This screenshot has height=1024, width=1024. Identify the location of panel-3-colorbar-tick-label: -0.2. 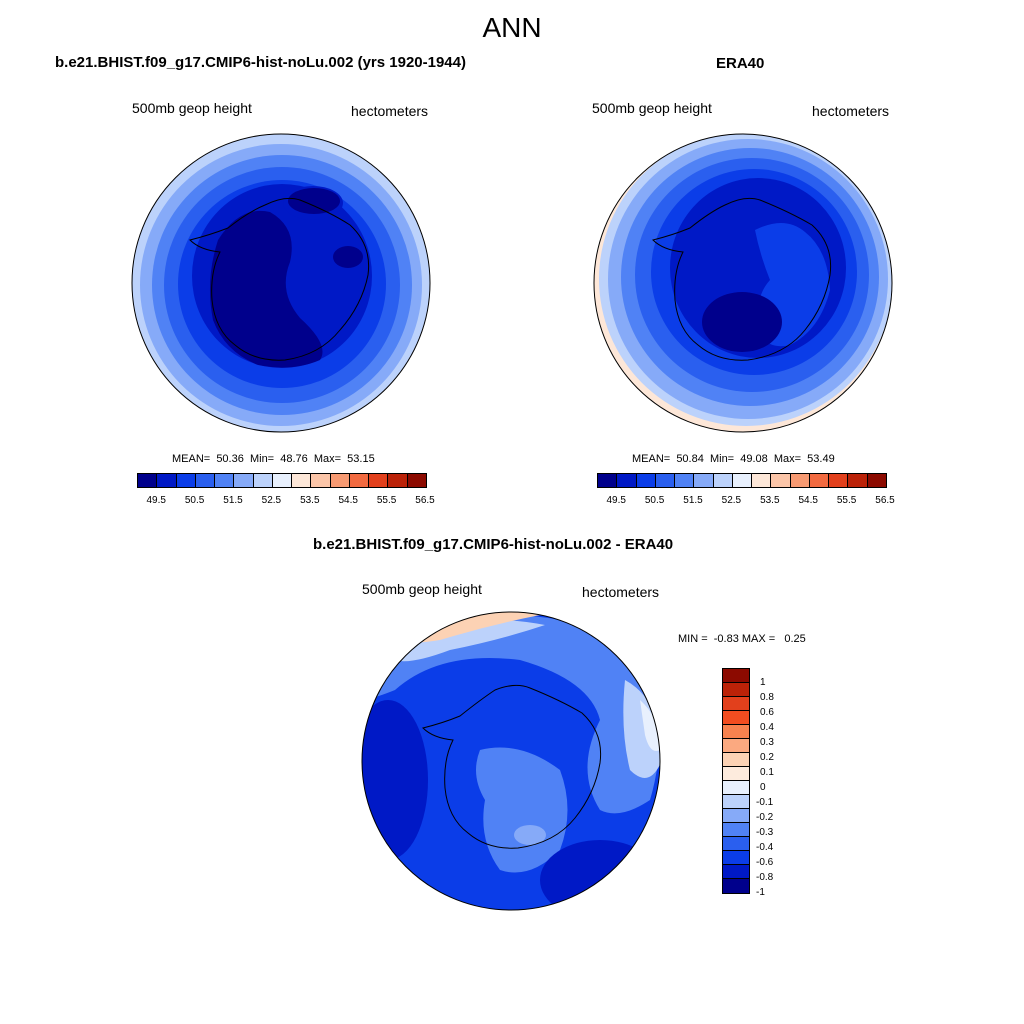
(765, 817).